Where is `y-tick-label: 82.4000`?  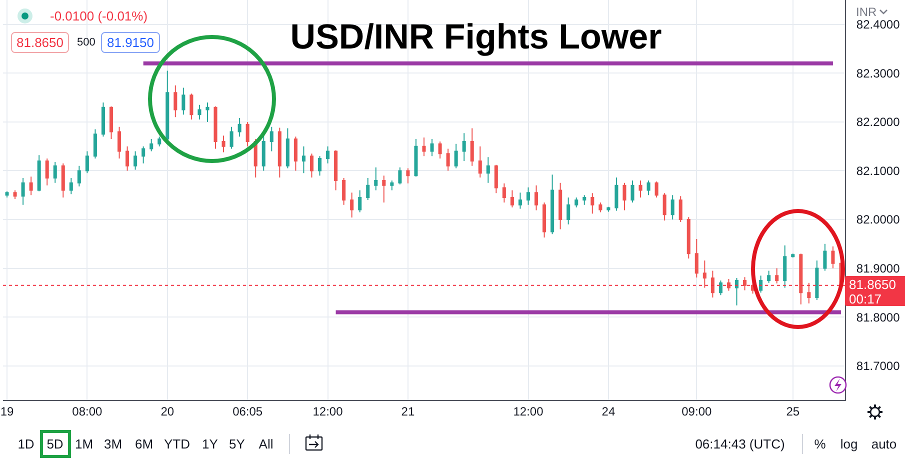 y-tick-label: 82.4000 is located at coordinates (878, 25).